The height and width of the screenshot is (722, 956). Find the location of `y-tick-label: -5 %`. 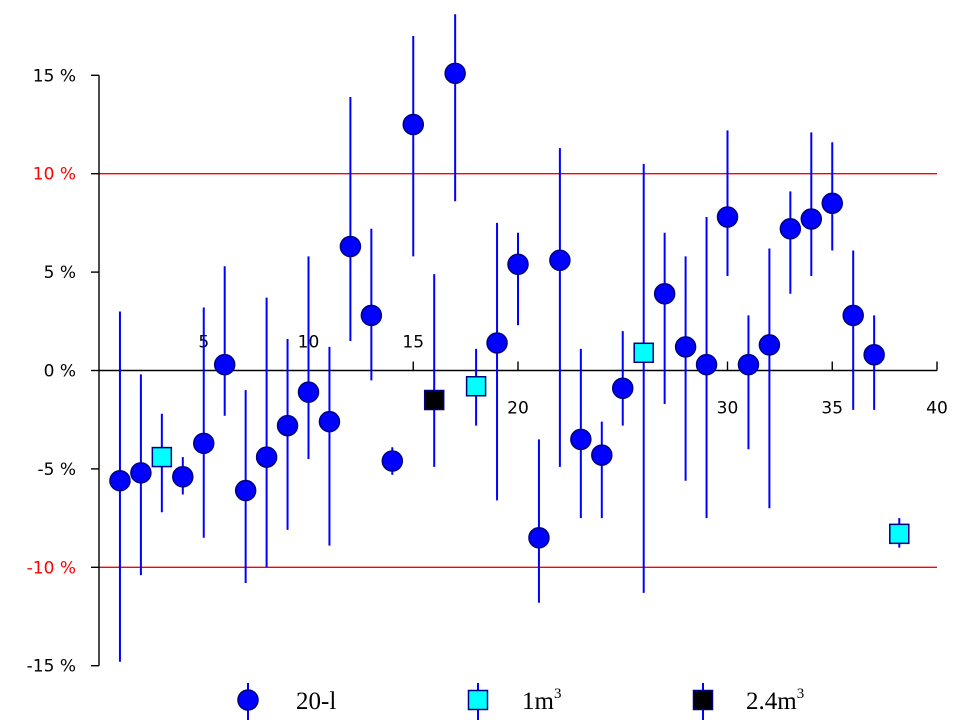

y-tick-label: -5 % is located at coordinates (56, 470).